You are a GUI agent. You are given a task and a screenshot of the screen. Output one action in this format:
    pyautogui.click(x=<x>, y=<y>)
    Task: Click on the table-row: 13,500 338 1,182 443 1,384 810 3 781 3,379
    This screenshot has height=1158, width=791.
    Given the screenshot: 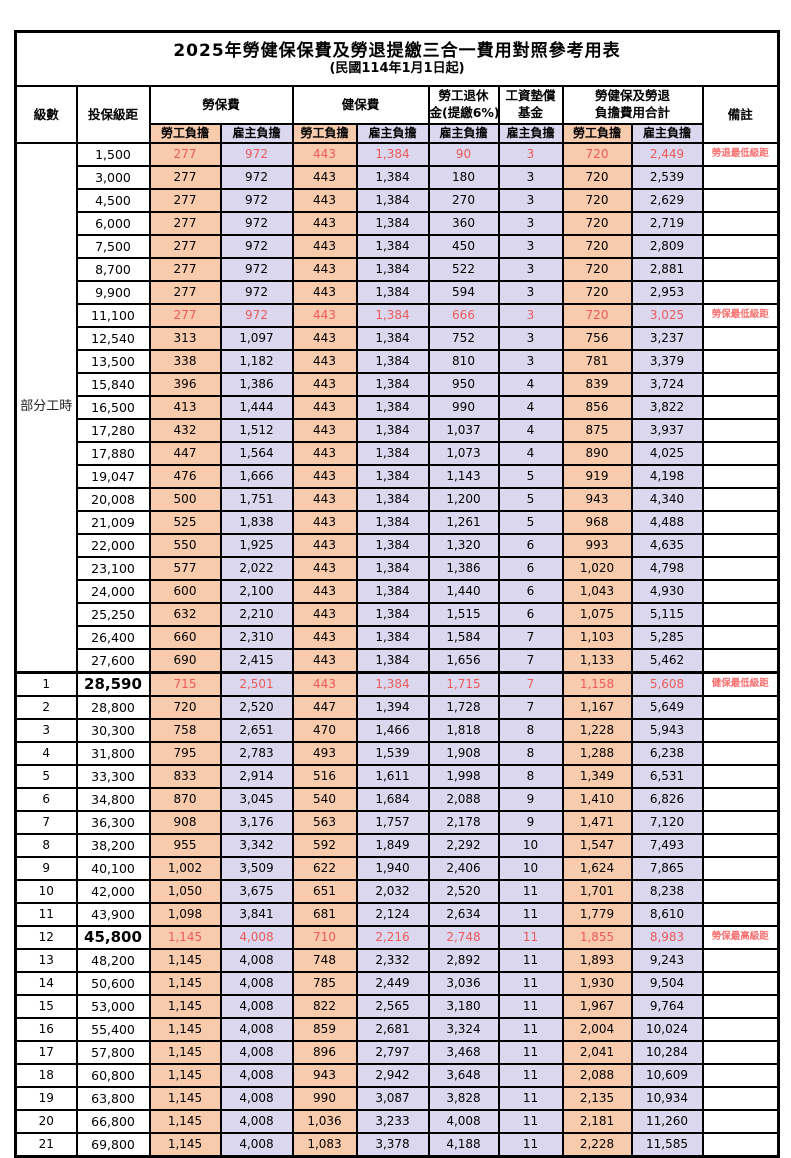 What is the action you would take?
    pyautogui.click(x=398, y=361)
    